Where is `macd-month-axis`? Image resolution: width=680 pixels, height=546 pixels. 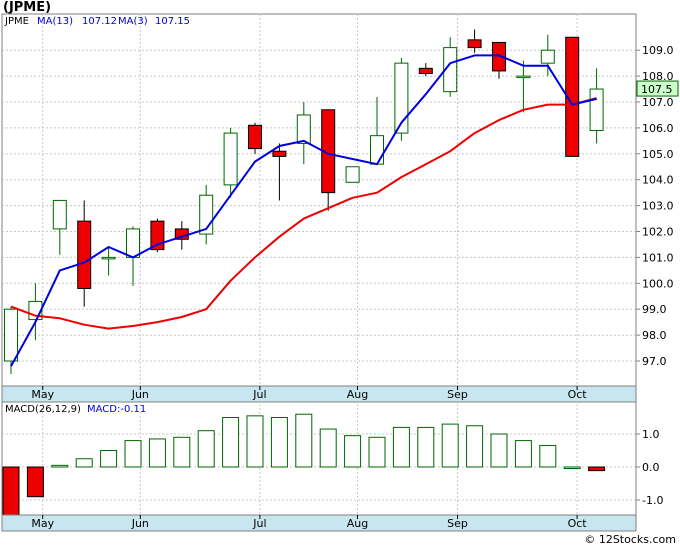 macd-month-axis is located at coordinates (319, 523).